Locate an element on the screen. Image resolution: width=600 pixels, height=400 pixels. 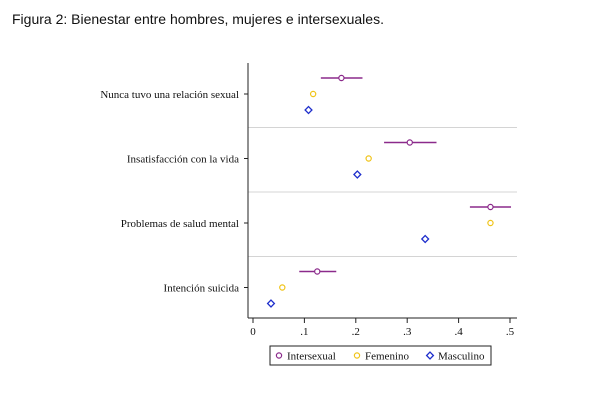
legend-marker-femenino is located at coordinates (357, 355).